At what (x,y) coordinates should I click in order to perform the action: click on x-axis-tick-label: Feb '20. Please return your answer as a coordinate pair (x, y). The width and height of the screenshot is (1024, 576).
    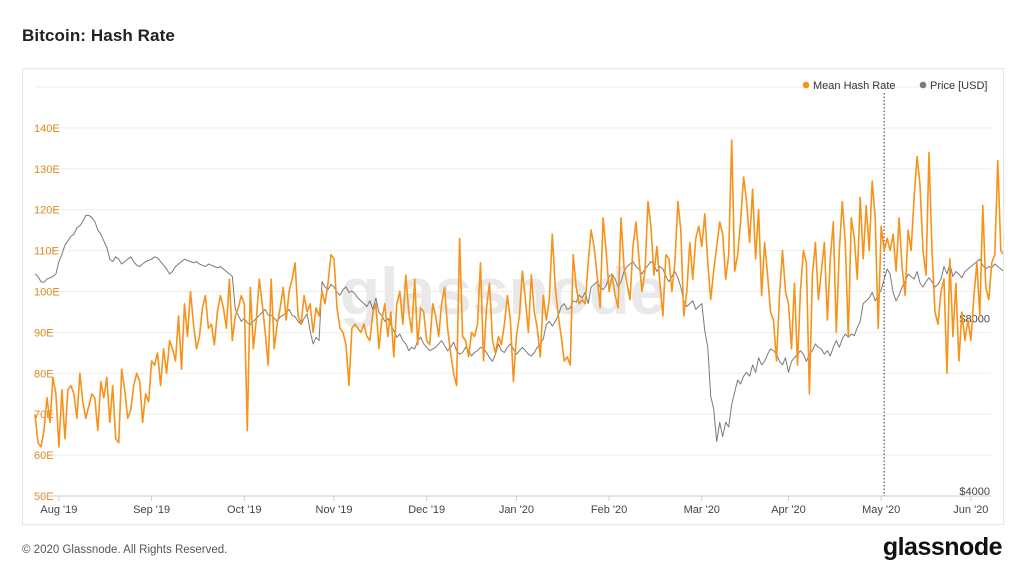
    Looking at the image, I should click on (609, 510).